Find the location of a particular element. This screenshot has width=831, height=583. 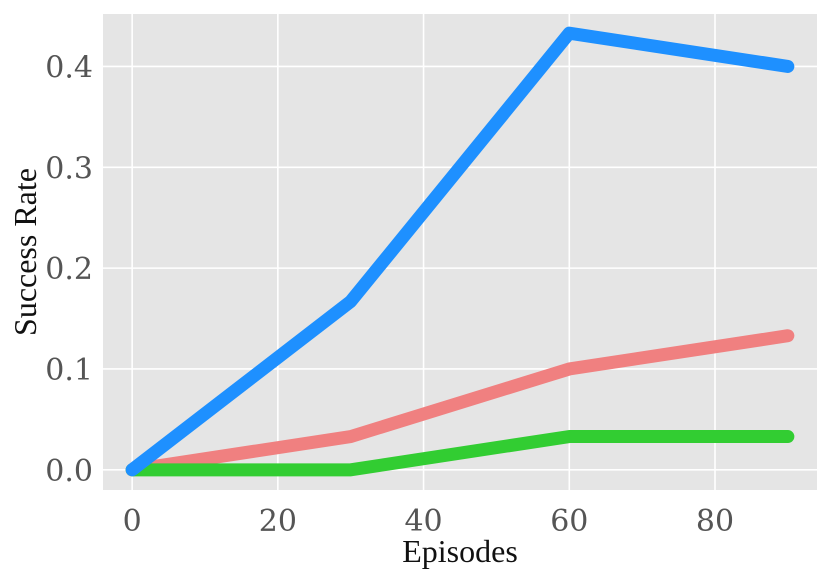

y-axis-title: Success Rate is located at coordinates (25, 252).